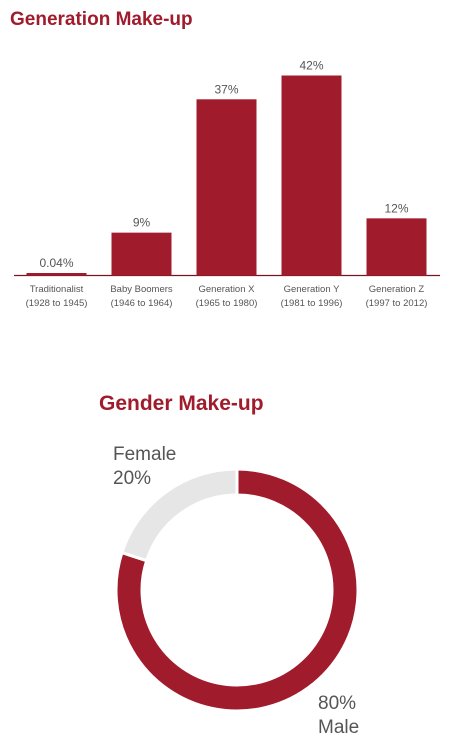  Describe the element at coordinates (56, 263) in the screenshot. I see `bar-value-label-traditionalist: 0.04%` at that location.